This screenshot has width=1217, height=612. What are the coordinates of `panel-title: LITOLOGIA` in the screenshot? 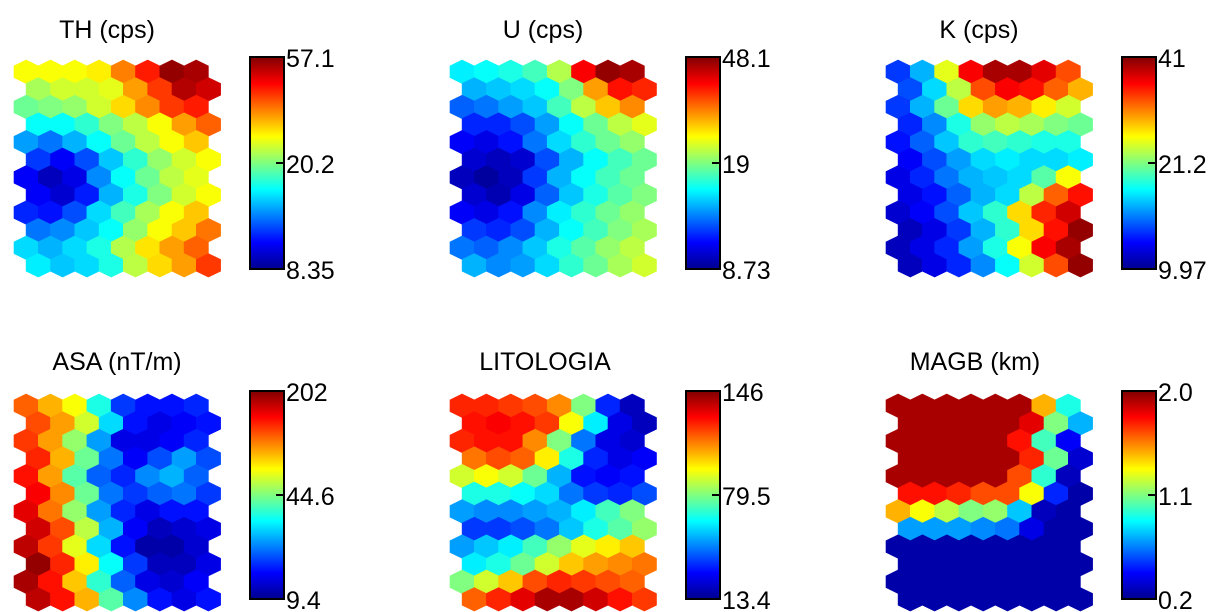 It's located at (545, 362).